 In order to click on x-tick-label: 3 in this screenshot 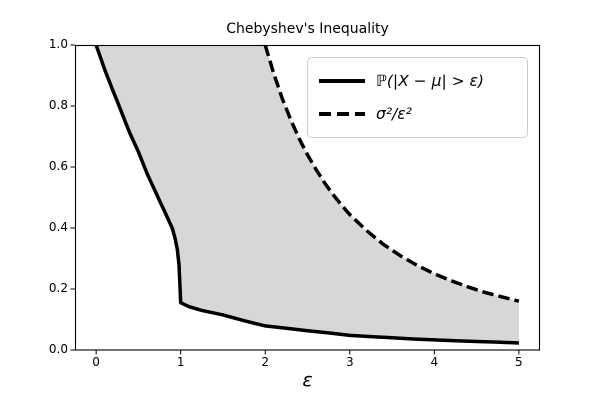, I will do `click(349, 362)`.